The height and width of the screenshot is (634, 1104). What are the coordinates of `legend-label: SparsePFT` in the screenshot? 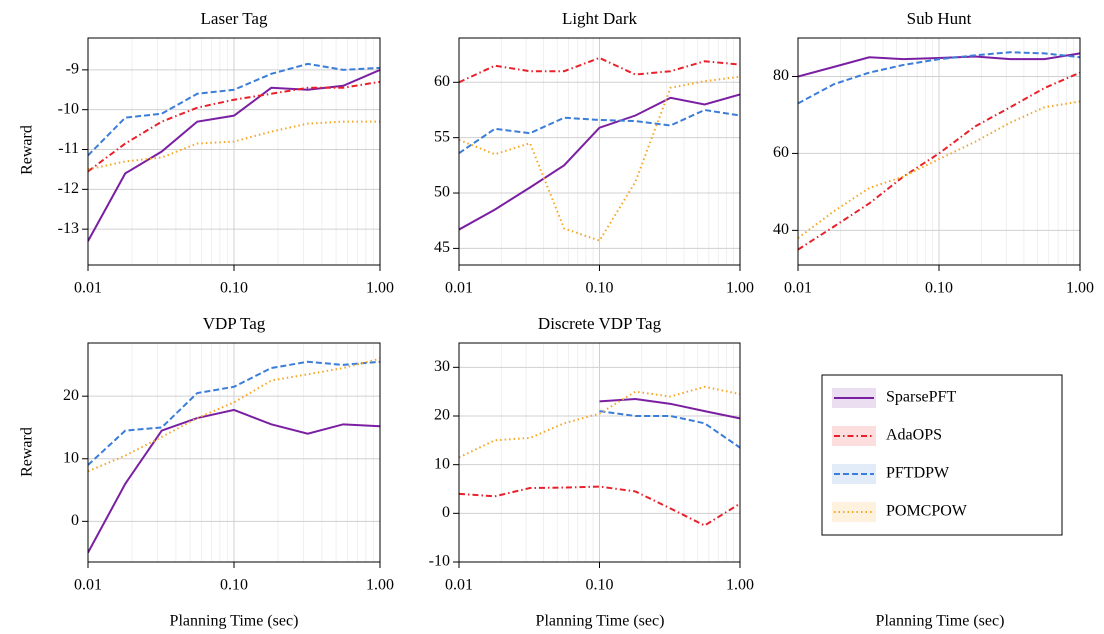 It's located at (921, 397).